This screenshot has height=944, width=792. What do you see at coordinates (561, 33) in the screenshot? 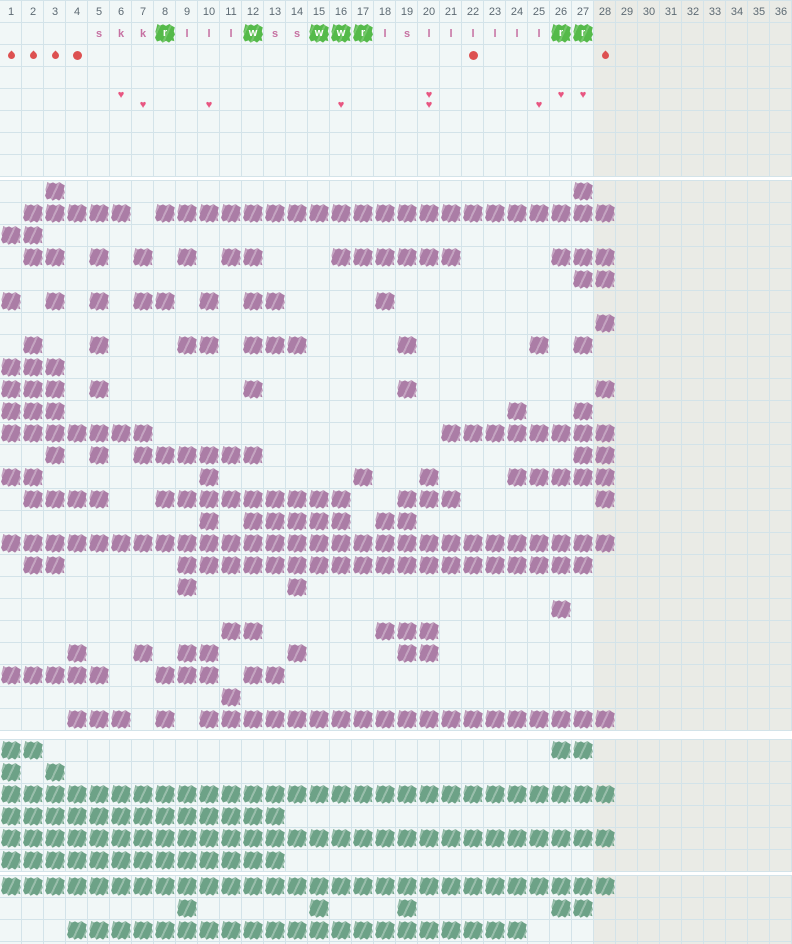
I see `weather-letter-highlighted: r` at bounding box center [561, 33].